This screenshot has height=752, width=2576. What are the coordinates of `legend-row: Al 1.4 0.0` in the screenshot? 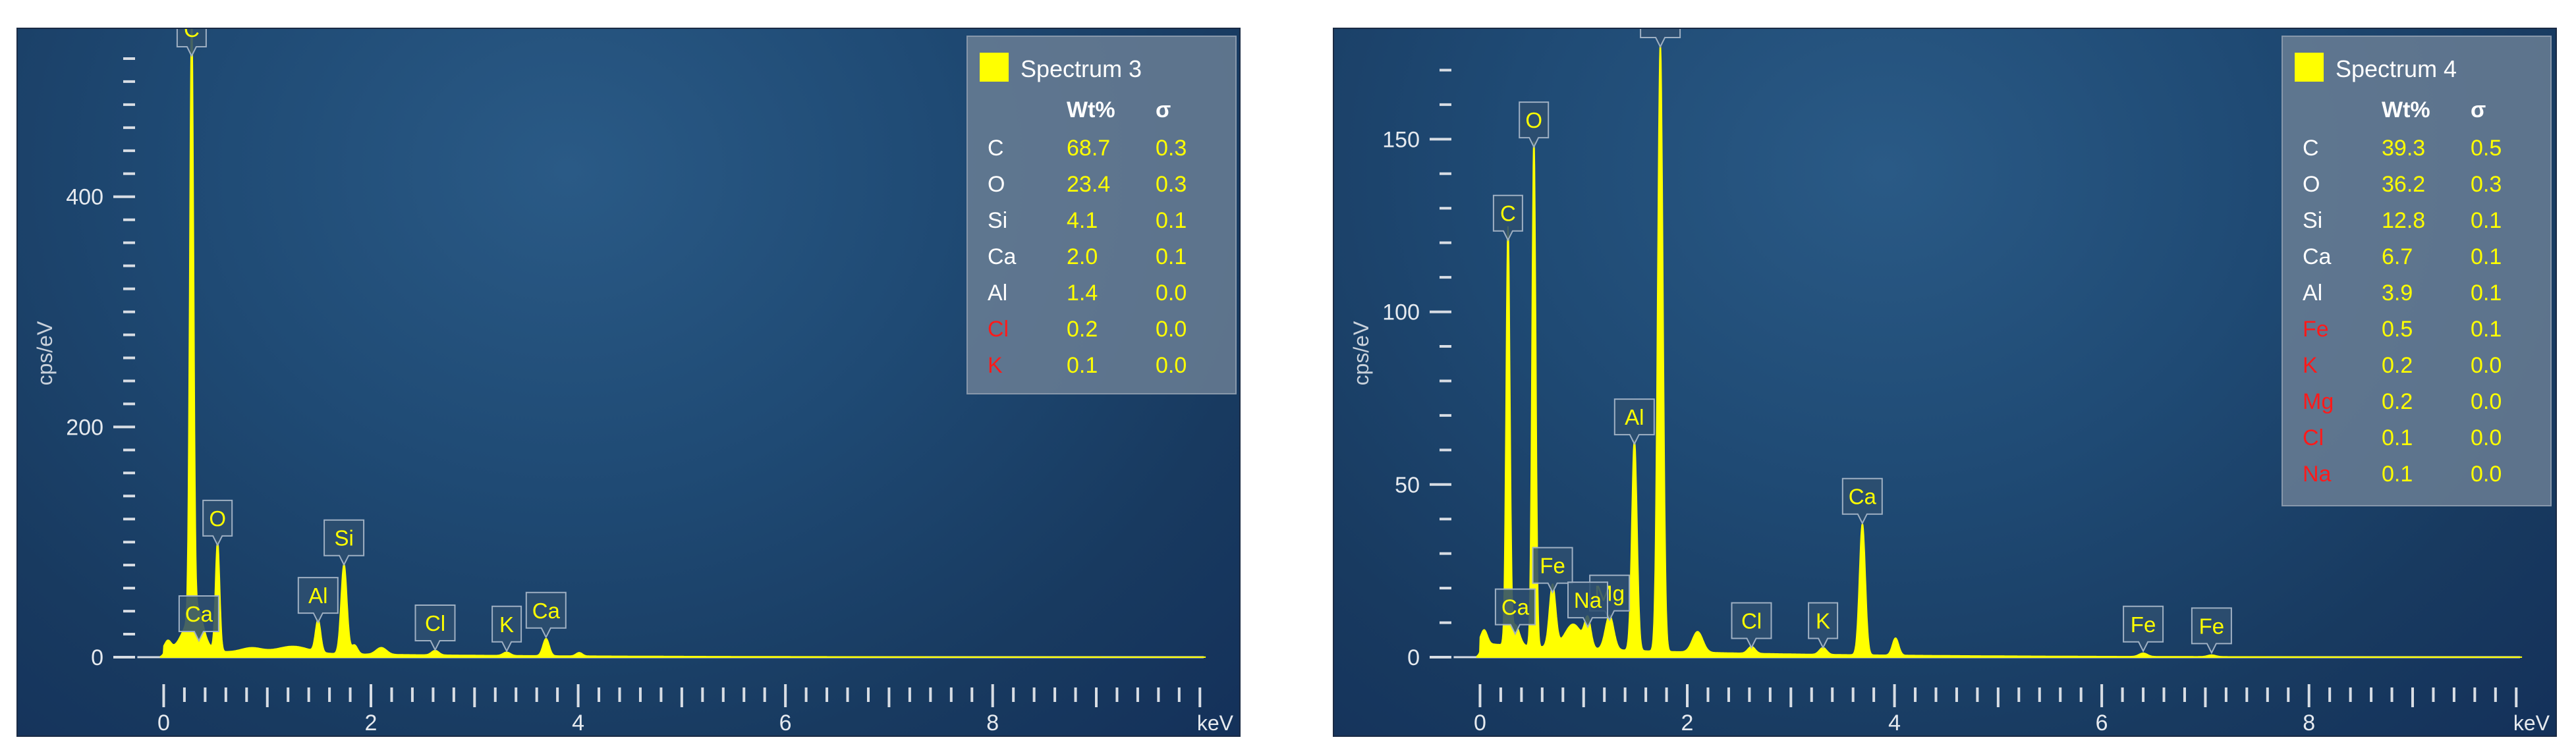 It's located at (1101, 299).